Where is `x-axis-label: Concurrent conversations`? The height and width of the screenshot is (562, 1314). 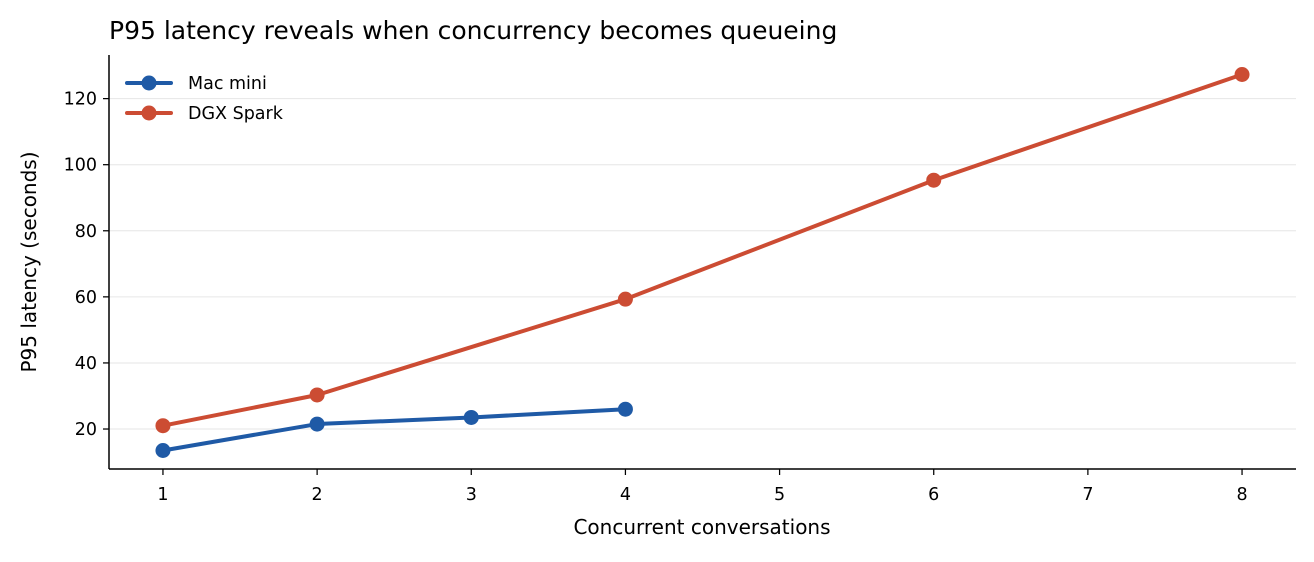
x-axis-label: Concurrent conversations is located at coordinates (701, 527).